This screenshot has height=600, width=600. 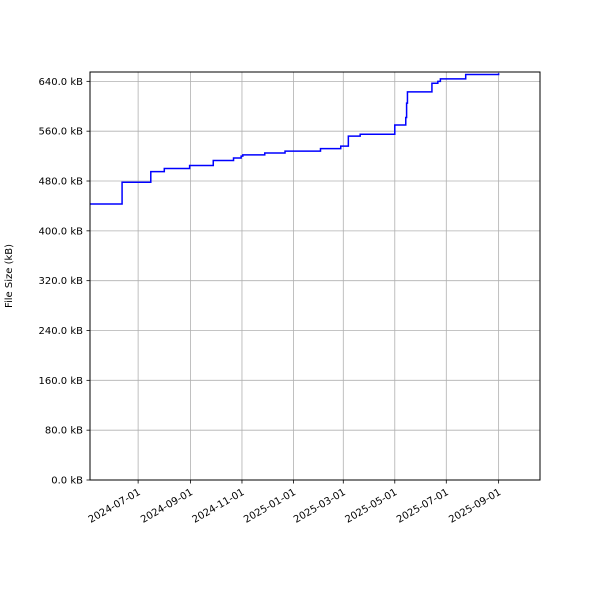 I want to click on y-tick-label: 240.0 kB, so click(x=61, y=331).